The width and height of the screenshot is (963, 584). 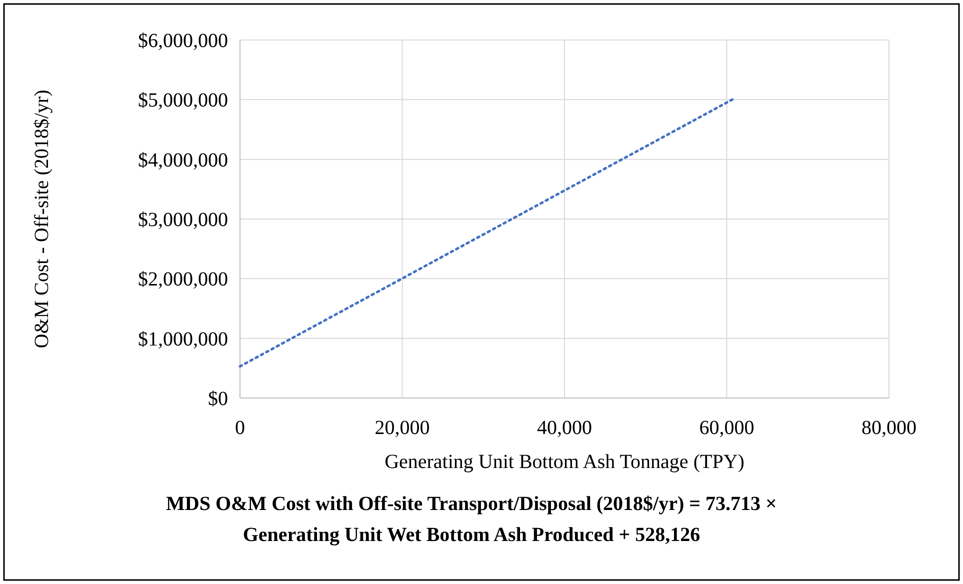 What do you see at coordinates (564, 462) in the screenshot?
I see `x-axis-title: Generating Unit Bottom Ash Tonnage (TPY)` at bounding box center [564, 462].